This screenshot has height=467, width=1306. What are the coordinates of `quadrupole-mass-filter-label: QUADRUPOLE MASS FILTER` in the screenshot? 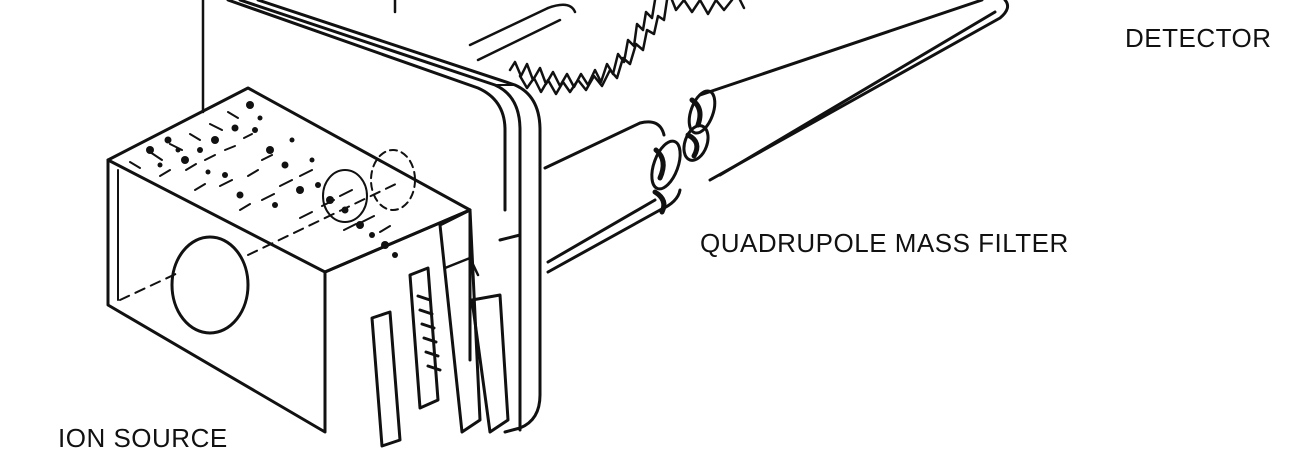 It's located at (884, 243).